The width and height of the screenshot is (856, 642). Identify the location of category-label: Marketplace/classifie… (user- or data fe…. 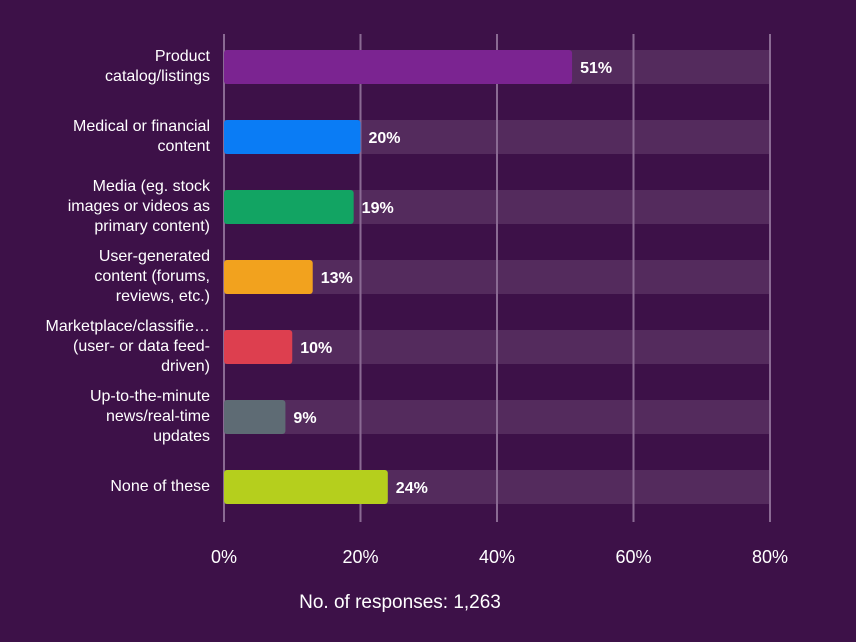
(128, 346).